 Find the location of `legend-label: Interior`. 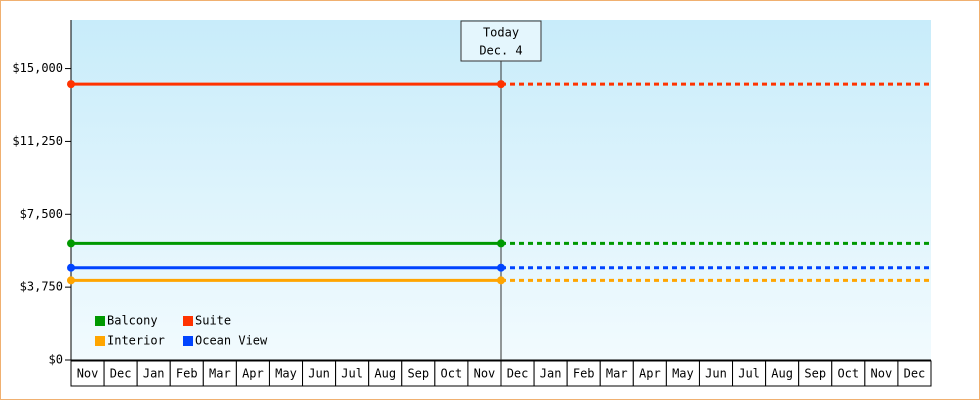

legend-label: Interior is located at coordinates (136, 341).